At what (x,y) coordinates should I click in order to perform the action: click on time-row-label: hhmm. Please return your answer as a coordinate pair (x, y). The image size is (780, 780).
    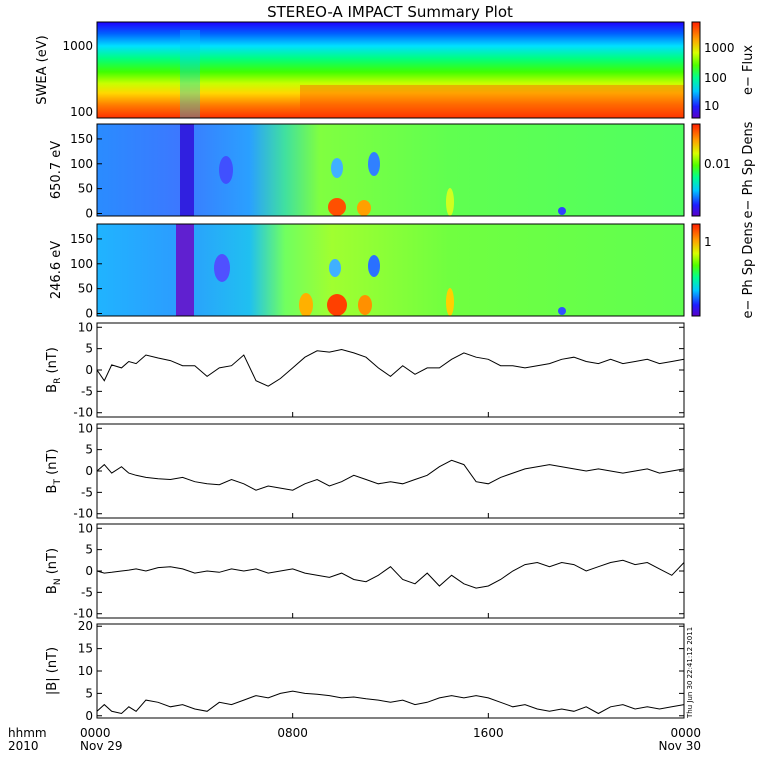
    Looking at the image, I should click on (27, 733).